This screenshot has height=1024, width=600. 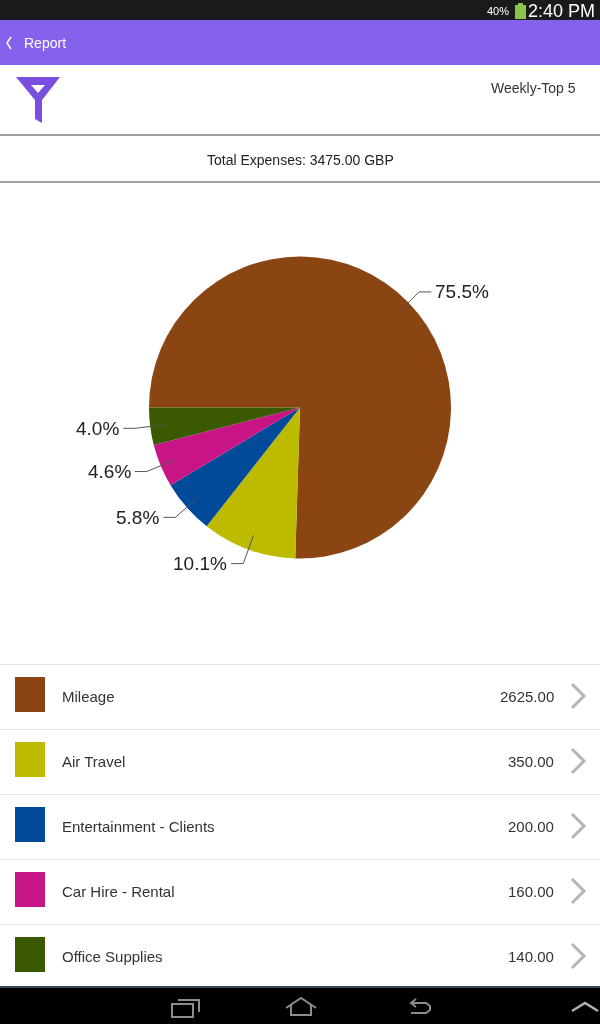 I want to click on text: 350.00, so click(x=531, y=761).